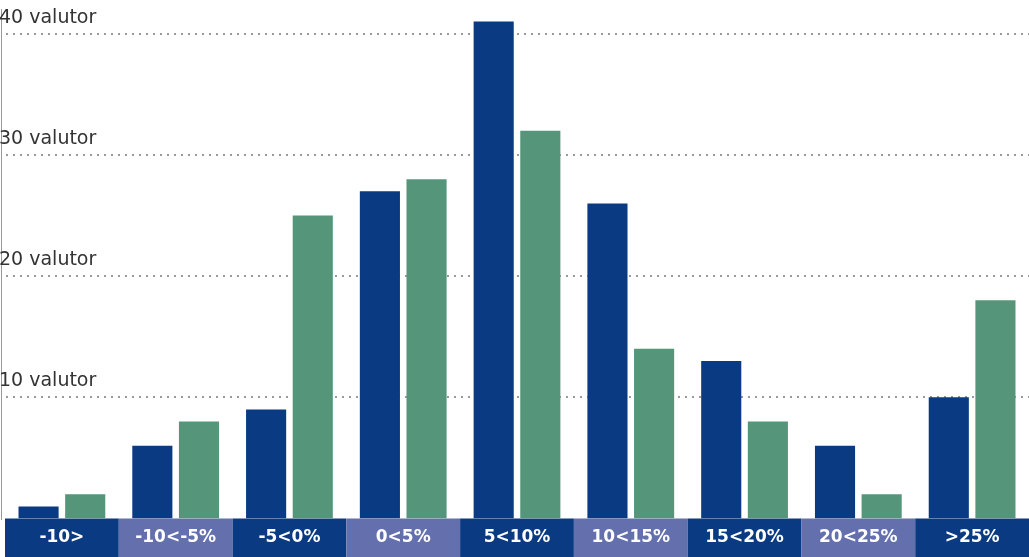 Image resolution: width=1029 pixels, height=557 pixels. I want to click on x-tick-label: 20<25%, so click(858, 536).